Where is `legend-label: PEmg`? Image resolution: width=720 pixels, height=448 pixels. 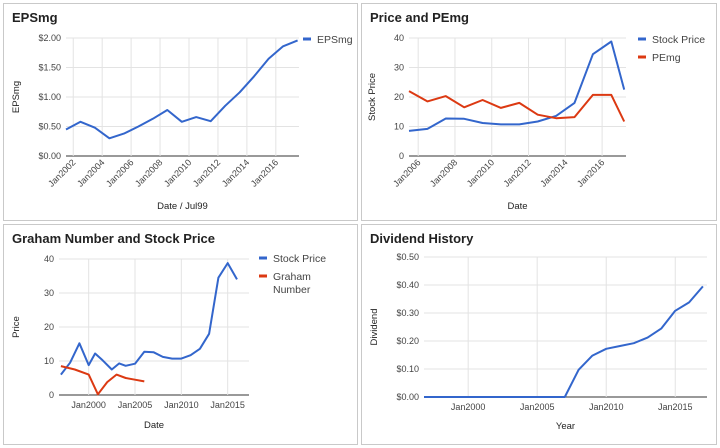 legend-label: PEmg is located at coordinates (666, 58).